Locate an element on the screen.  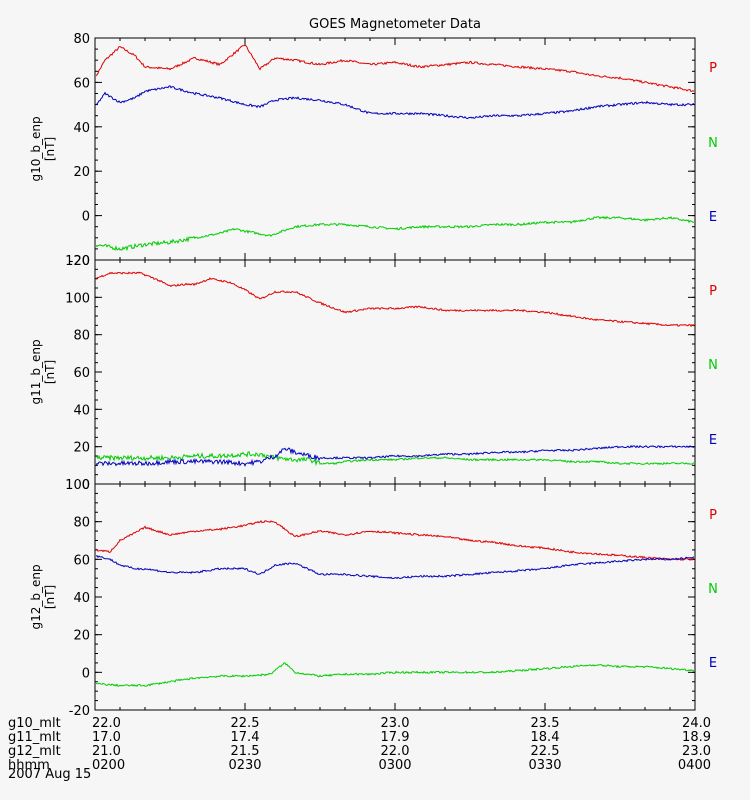
x-row-value: 17.0 is located at coordinates (106, 737).